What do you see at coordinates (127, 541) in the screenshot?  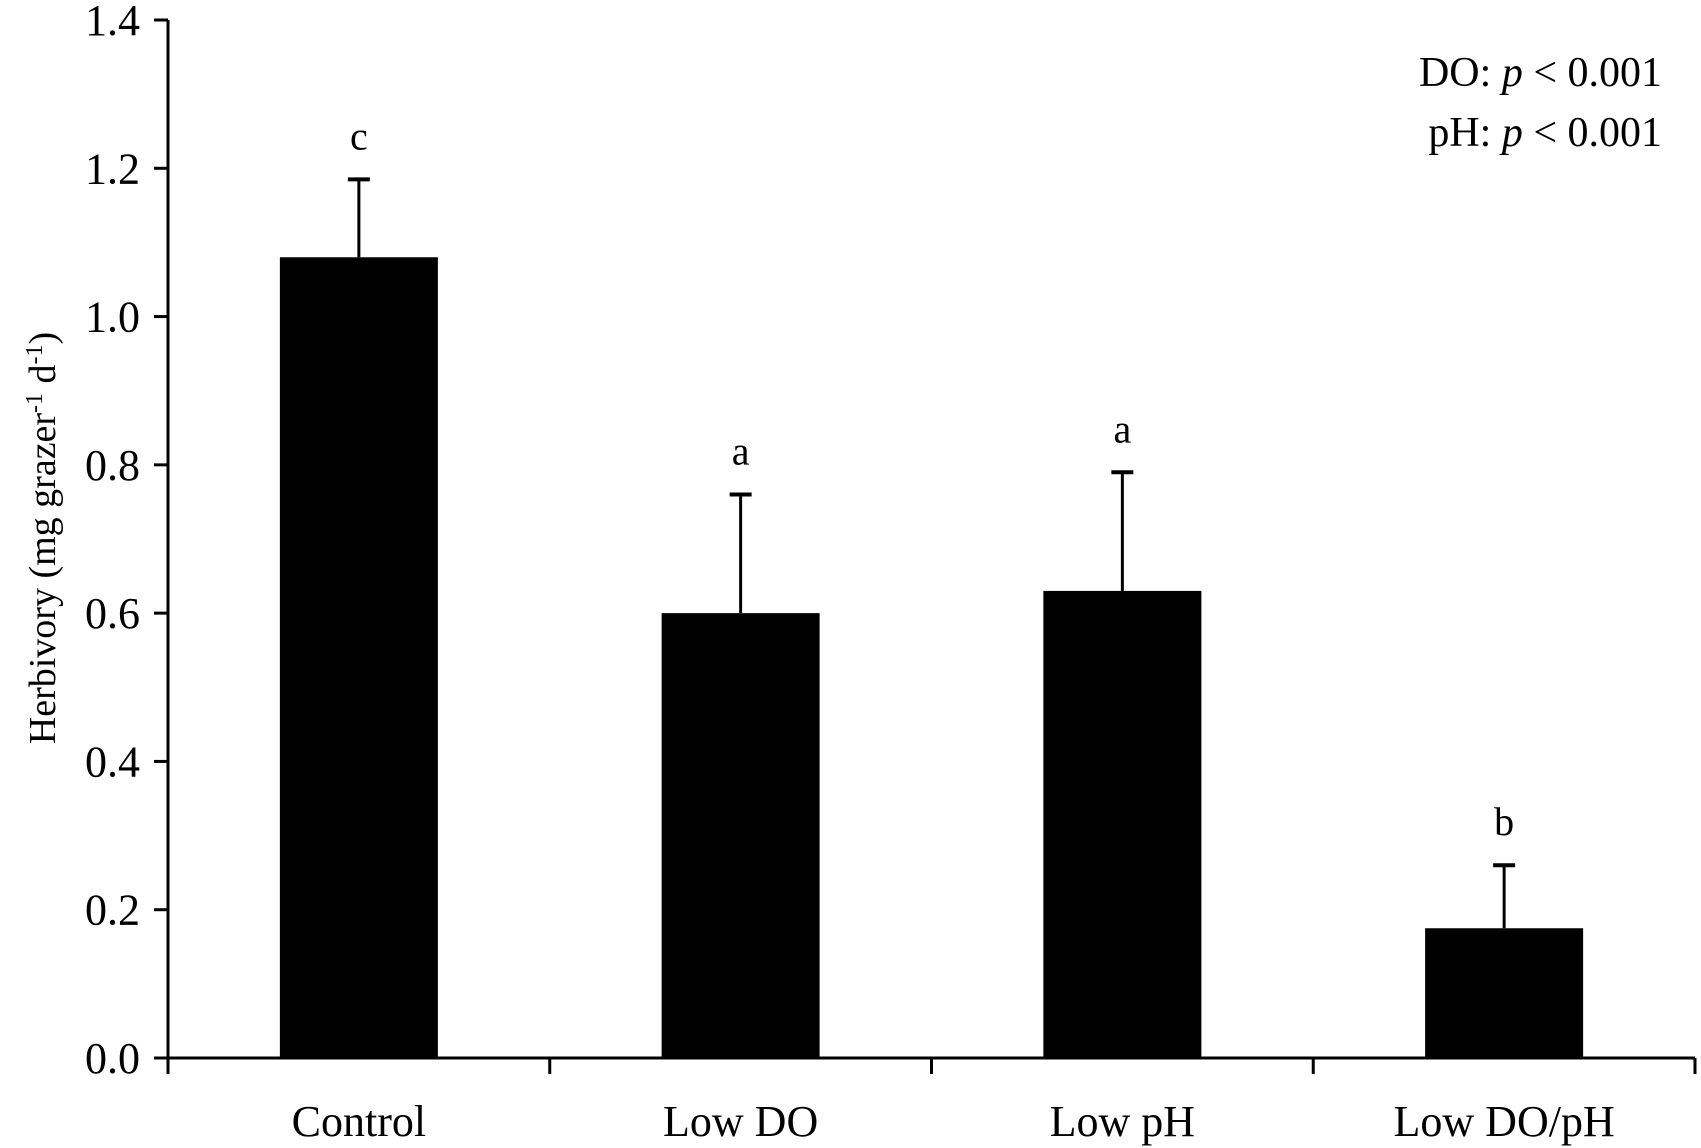 I see `y-axis: 0.0 0.2 0.4 0.6 0.8 1.0 1.2 1.4` at bounding box center [127, 541].